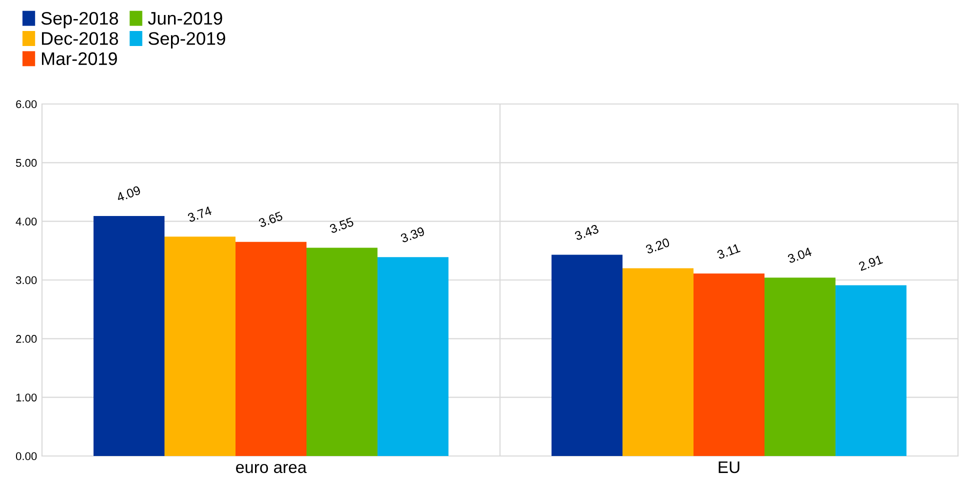 This screenshot has height=491, width=969. Describe the element at coordinates (79, 59) in the screenshot. I see `legend-label: Mar-2019` at that location.